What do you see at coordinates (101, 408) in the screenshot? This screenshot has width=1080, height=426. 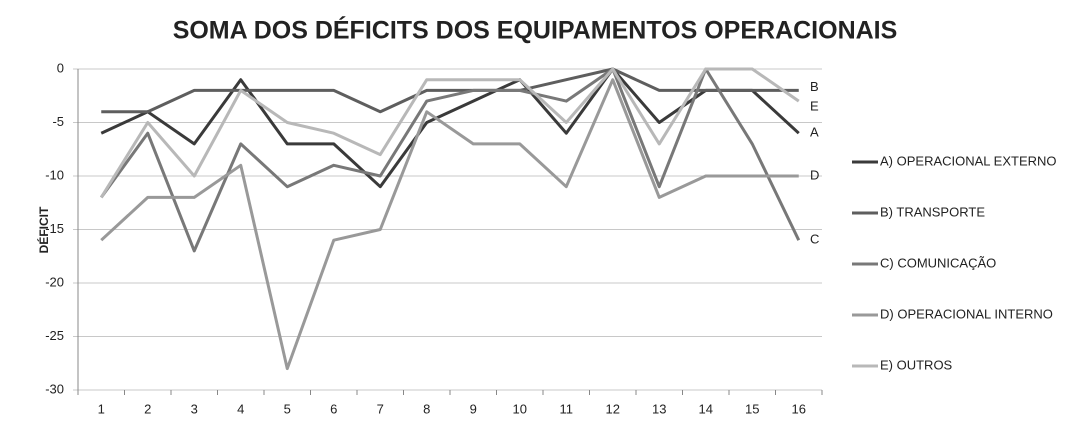 I see `x-tick-label: 1` at bounding box center [101, 408].